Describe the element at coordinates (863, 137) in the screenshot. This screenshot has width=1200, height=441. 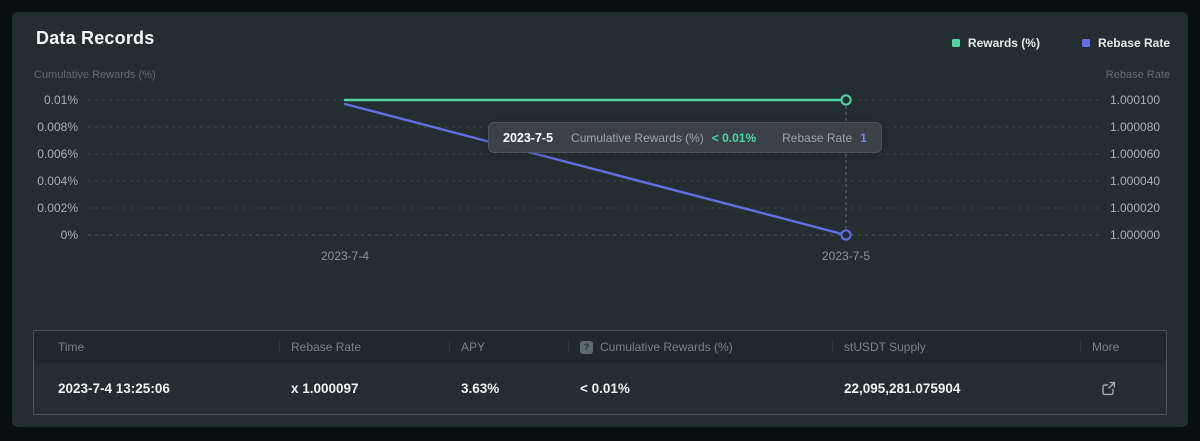
I see `tooltip-value-rebase: 1` at that location.